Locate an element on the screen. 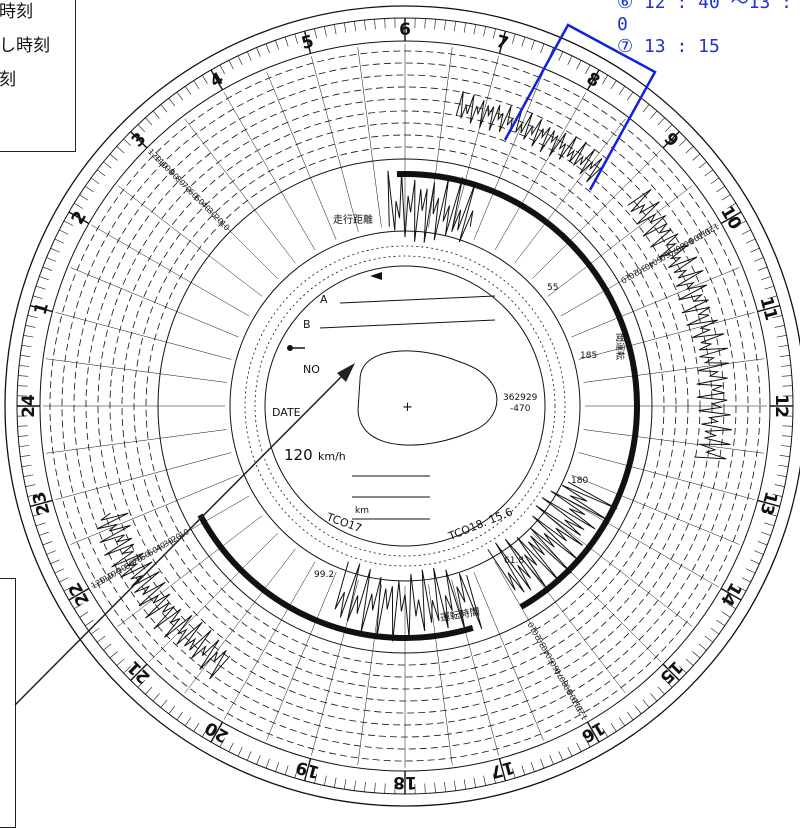 This screenshot has height=828, width=800. reading-3: 180 is located at coordinates (579, 481).